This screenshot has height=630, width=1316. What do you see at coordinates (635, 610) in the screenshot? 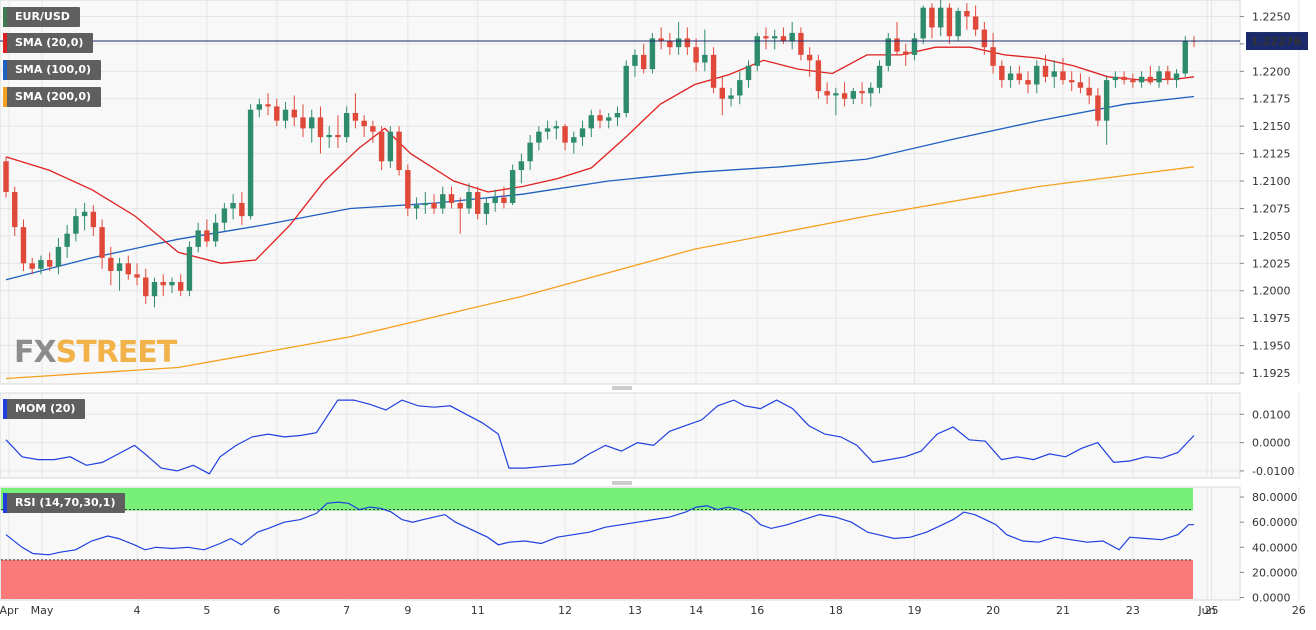
I see `x-tick-label: 13` at bounding box center [635, 610].